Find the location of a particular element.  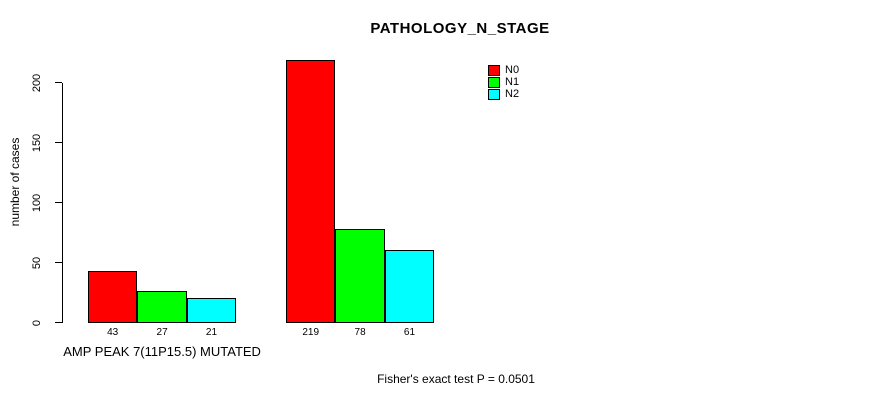

bar-value-label: 219 is located at coordinates (311, 332).